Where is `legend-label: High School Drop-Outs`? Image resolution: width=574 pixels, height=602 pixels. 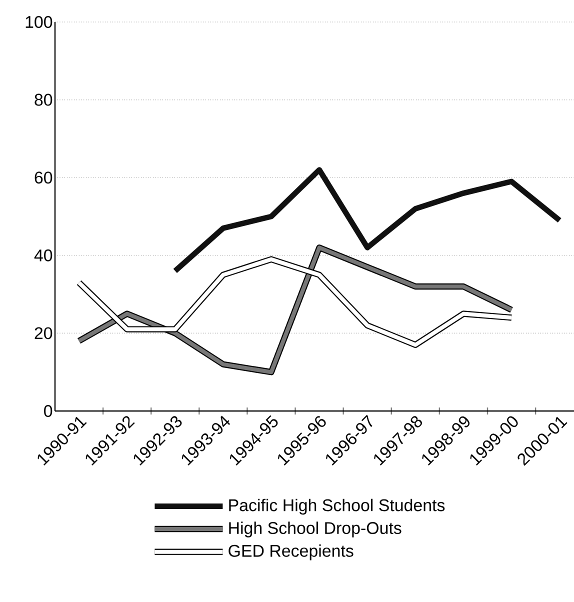
legend-label: High School Drop-Outs is located at coordinates (315, 530).